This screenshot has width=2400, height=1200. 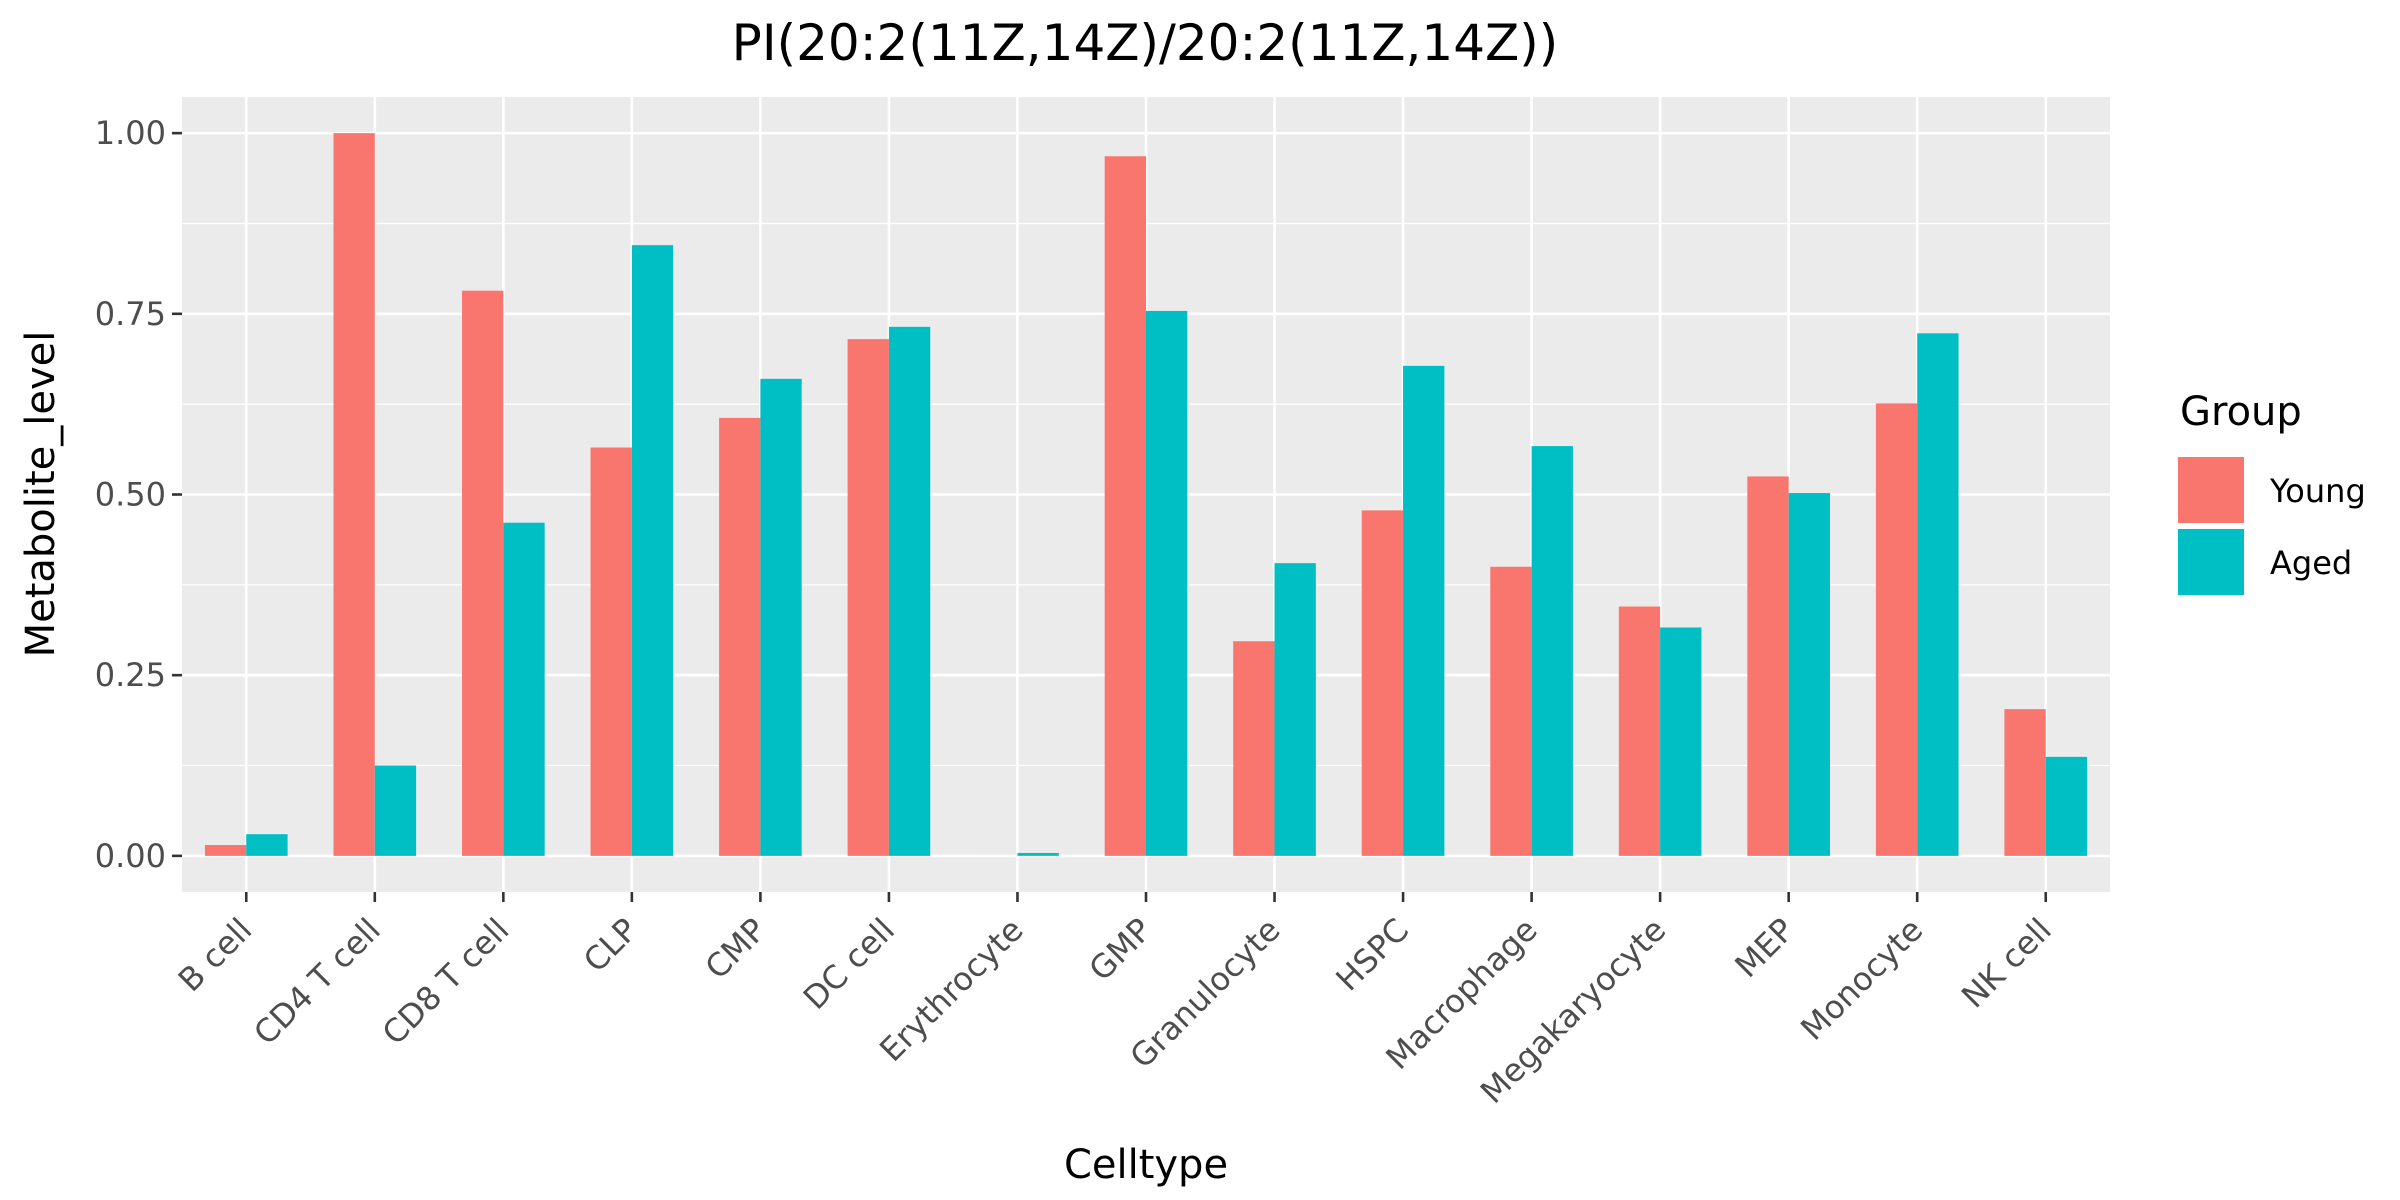 What do you see at coordinates (2211, 562) in the screenshot?
I see `legend-key-aged` at bounding box center [2211, 562].